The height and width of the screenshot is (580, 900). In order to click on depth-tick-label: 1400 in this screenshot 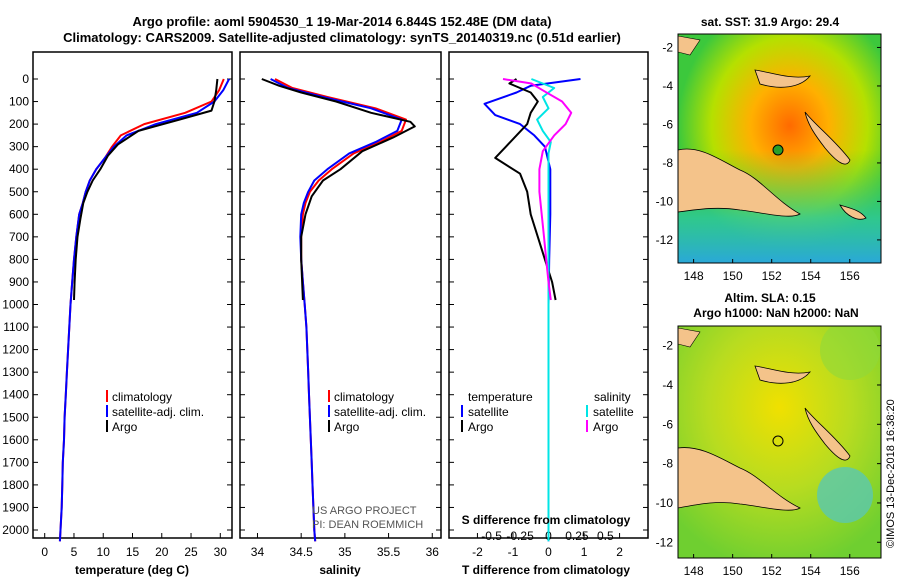, I will do `click(15, 395)`.